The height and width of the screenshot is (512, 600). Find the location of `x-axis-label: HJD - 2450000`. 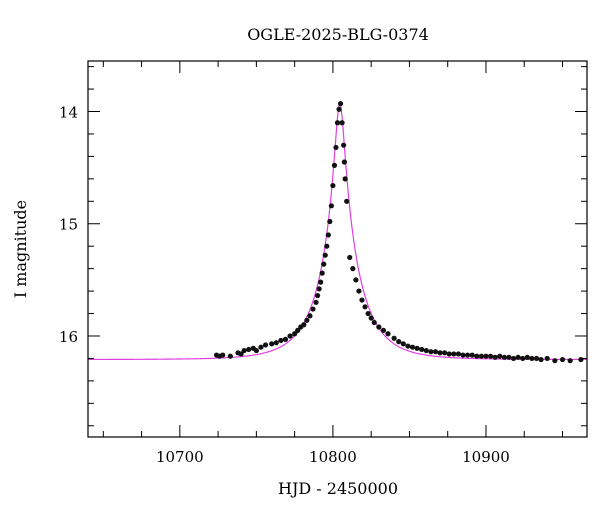

x-axis-label: HJD - 2450000 is located at coordinates (338, 488).